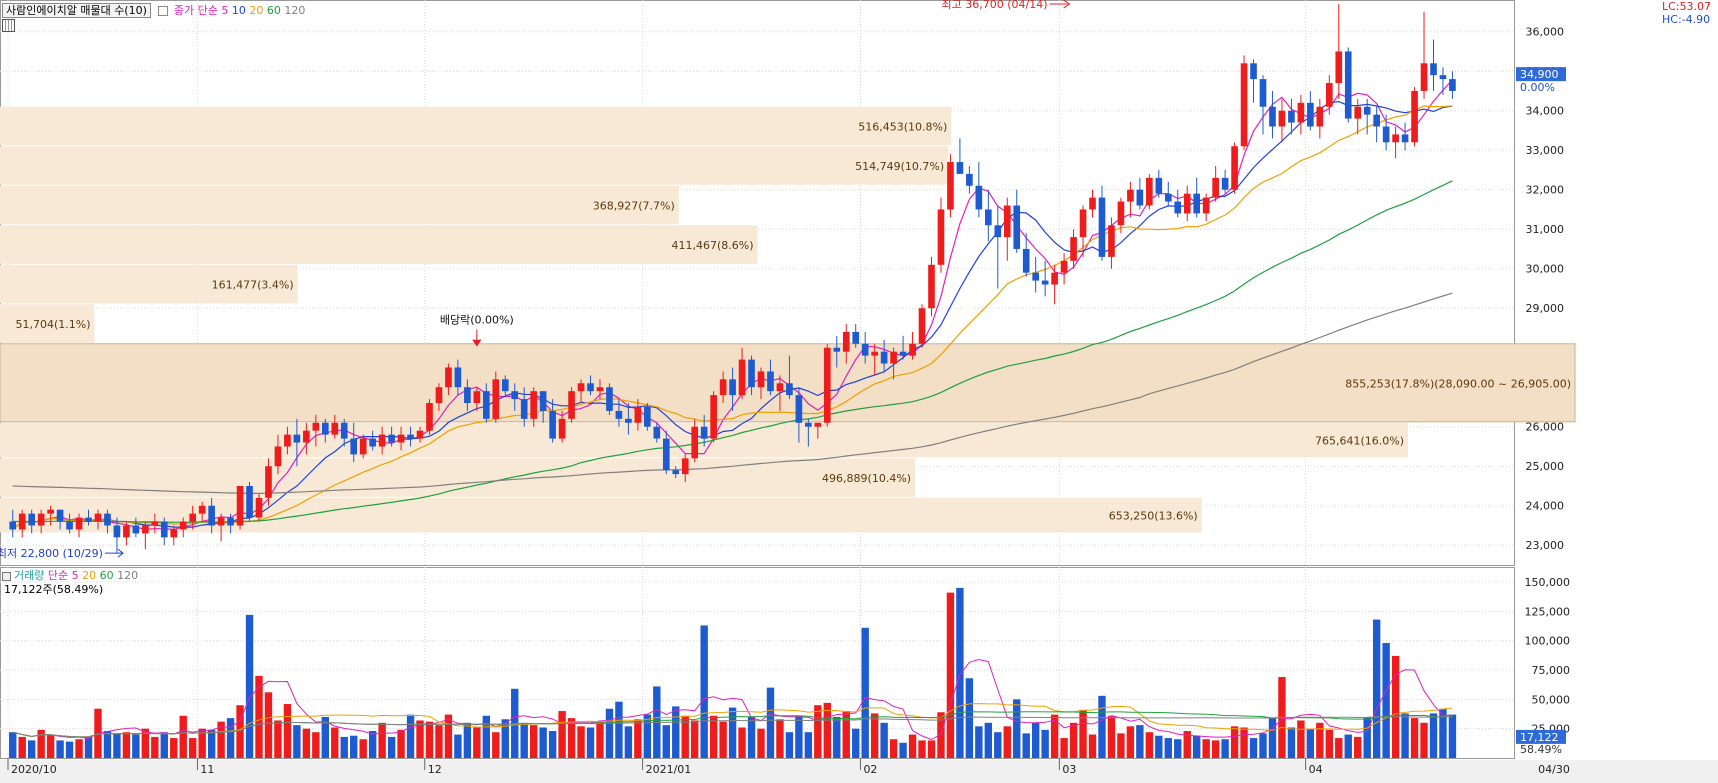 The image size is (1718, 783). I want to click on price-legend-item: 종가 단순 5, so click(202, 10).